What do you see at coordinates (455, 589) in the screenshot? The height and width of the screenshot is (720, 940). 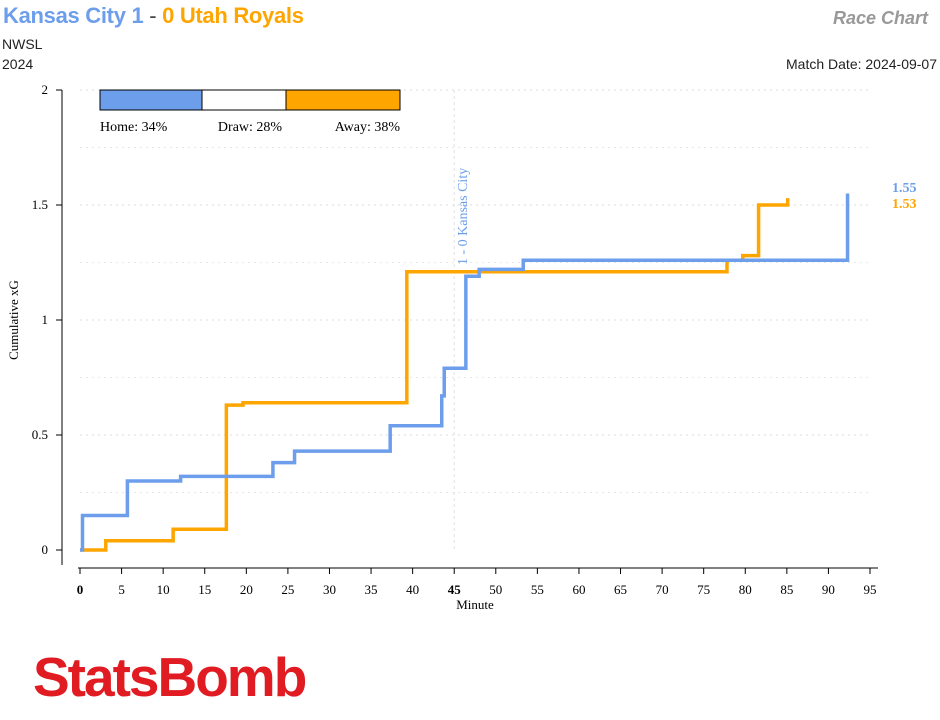 I see `x-tick-label: 45` at bounding box center [455, 589].